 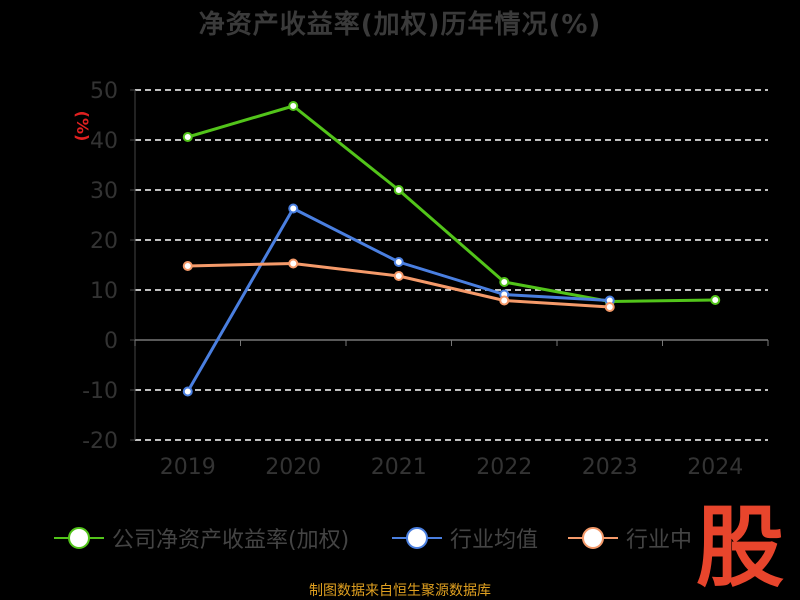 I want to click on legend-item-industry-mean: 行业均值, so click(x=465, y=538).